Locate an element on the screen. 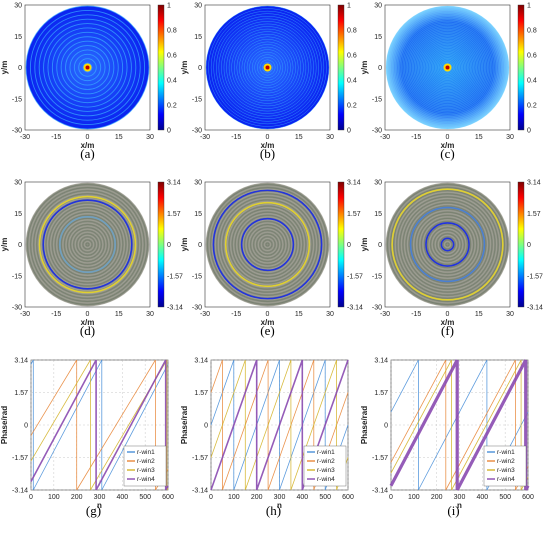 Image resolution: width=550 pixels, height=540 pixels. legend-entry: r-win1 is located at coordinates (506, 452).